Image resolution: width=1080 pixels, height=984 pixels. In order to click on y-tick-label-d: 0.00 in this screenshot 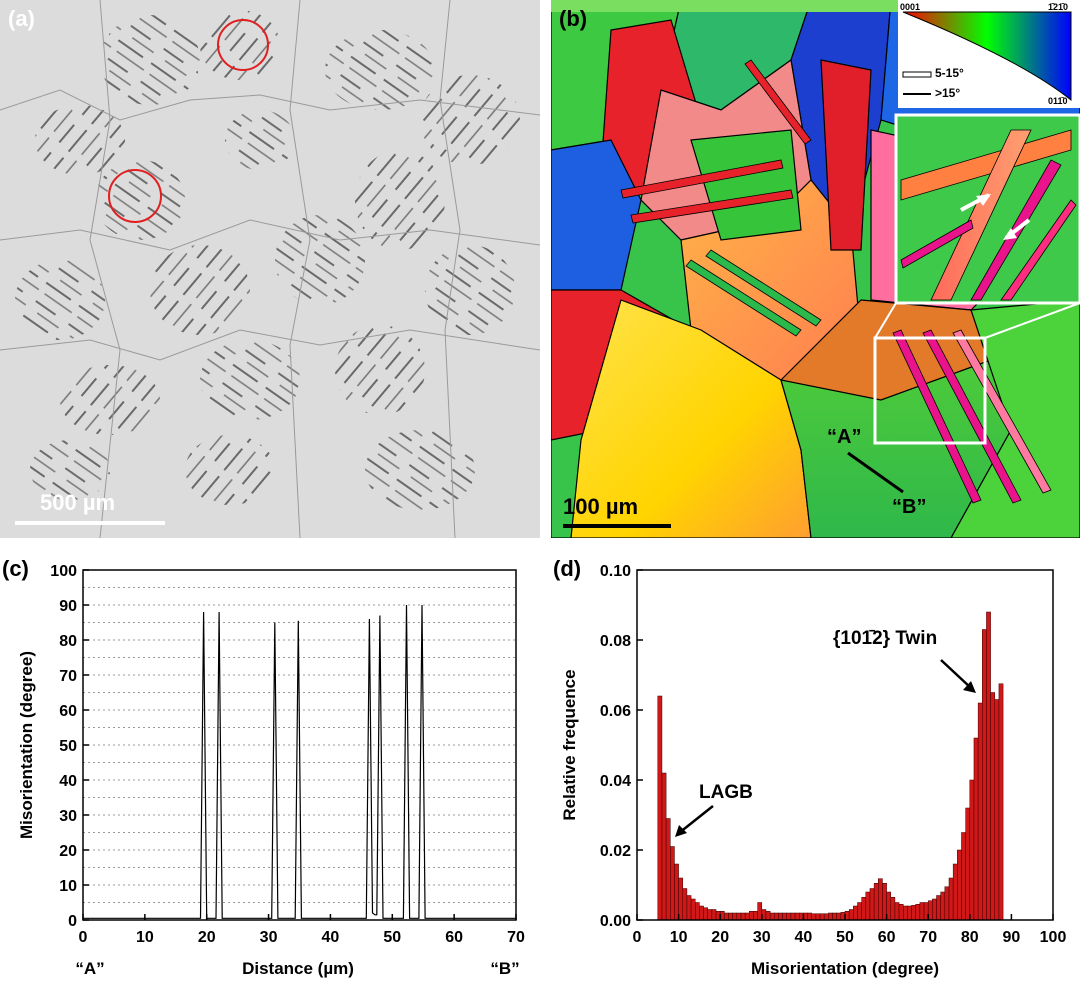, I will do `click(615, 921)`.